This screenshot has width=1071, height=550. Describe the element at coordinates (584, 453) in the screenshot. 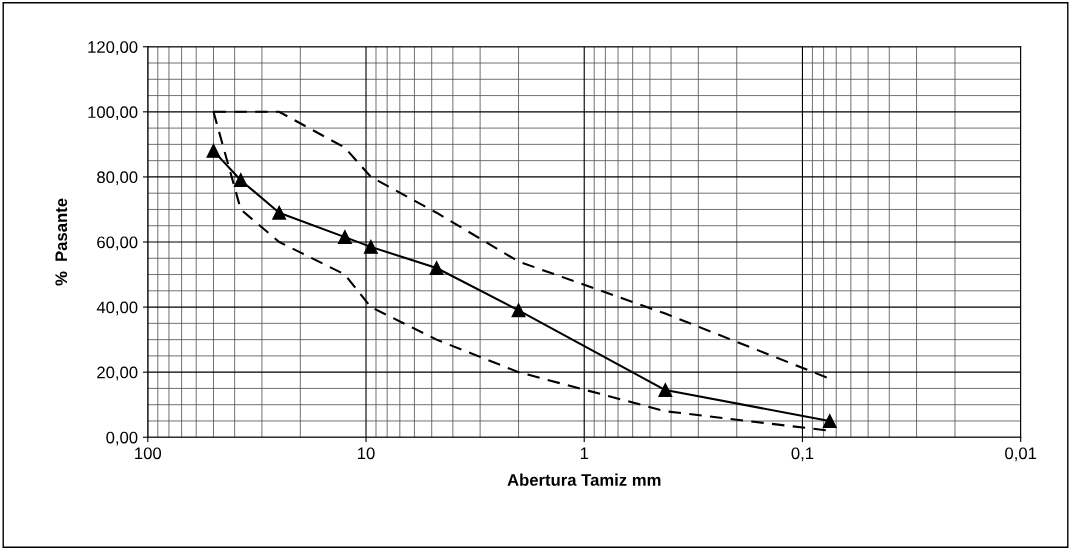

I see `x-tick-label: 1` at that location.